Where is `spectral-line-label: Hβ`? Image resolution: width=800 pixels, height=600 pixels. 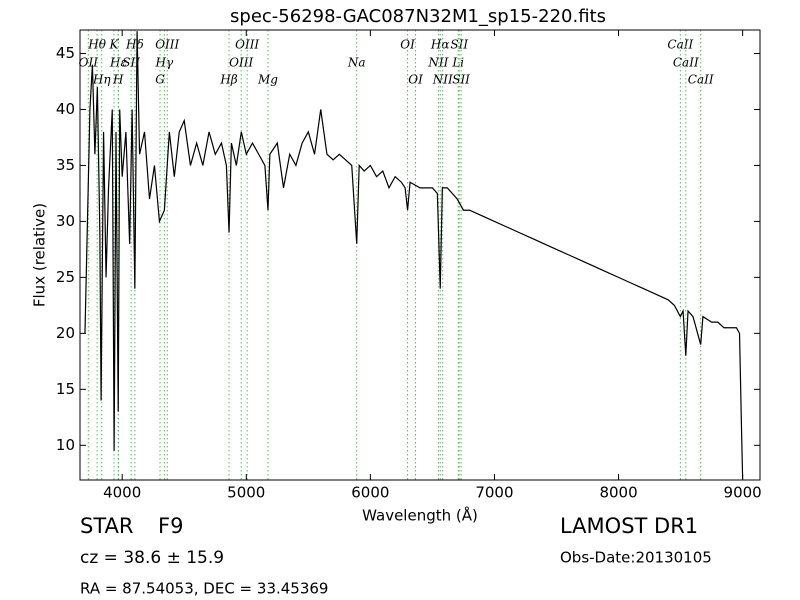
spectral-line-label: Hβ is located at coordinates (228, 80).